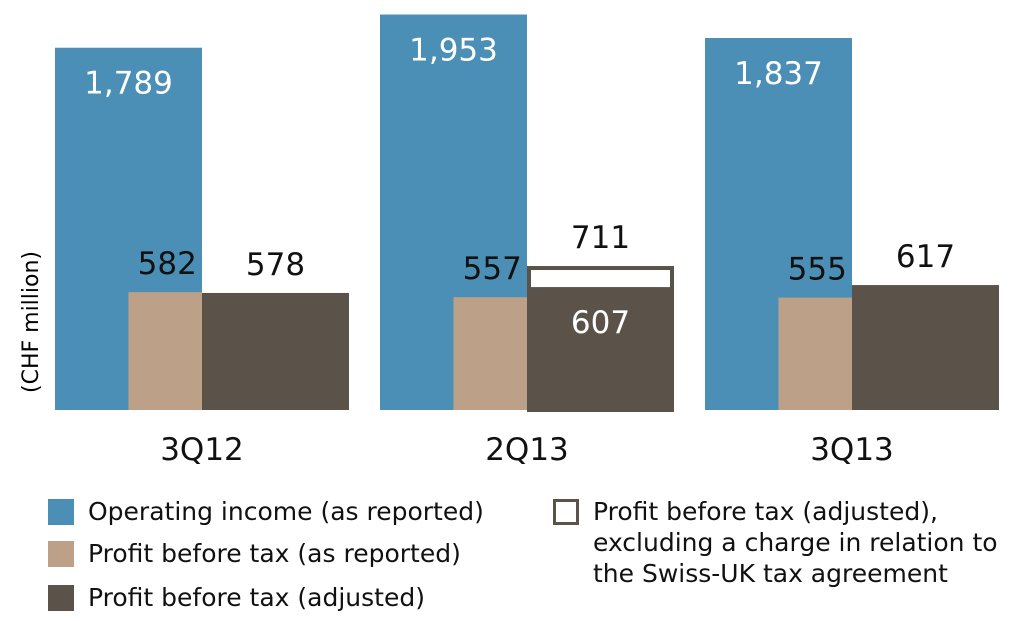  I want to click on x-tick-label: 3Q13, so click(852, 450).